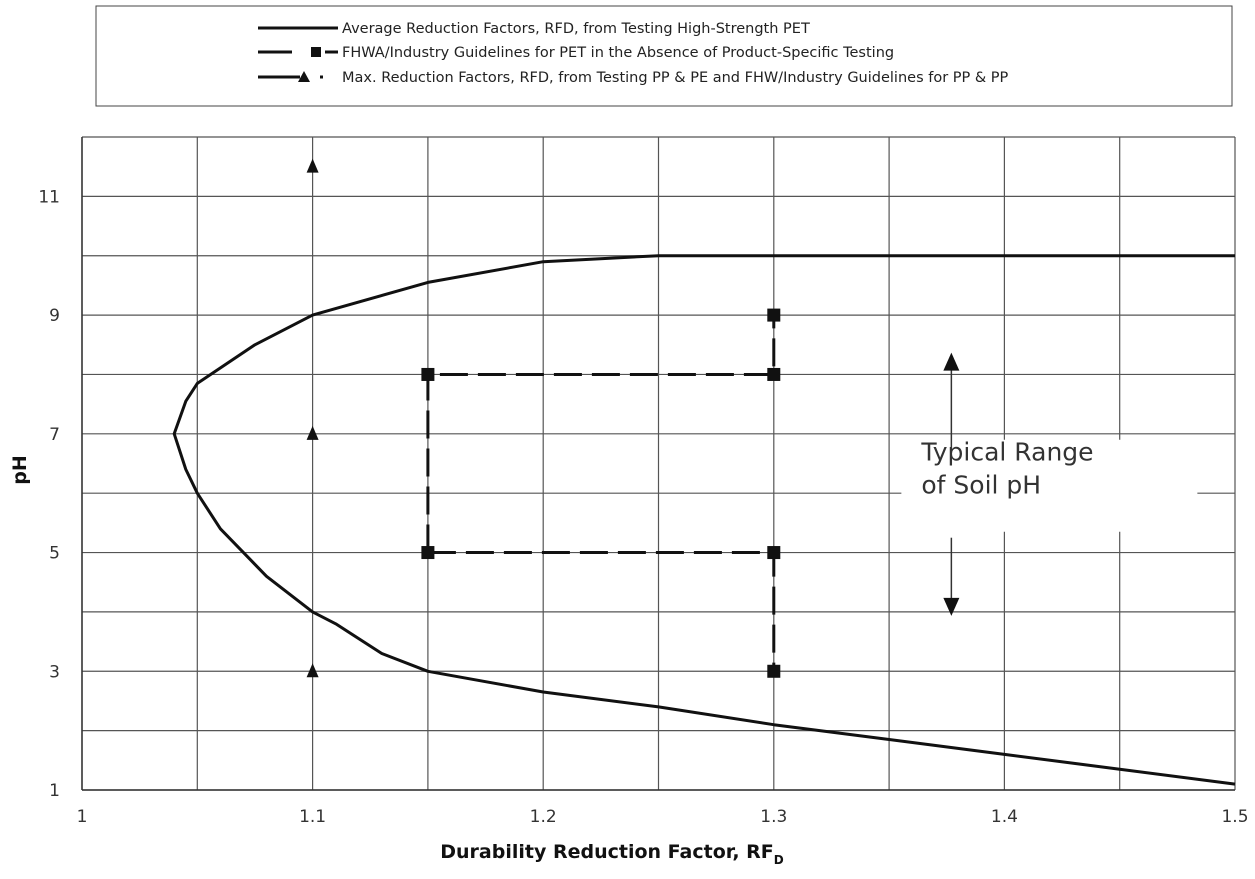 The width and height of the screenshot is (1255, 879). Describe the element at coordinates (779, 860) in the screenshot. I see `x-axis-title-subscript: D` at that location.